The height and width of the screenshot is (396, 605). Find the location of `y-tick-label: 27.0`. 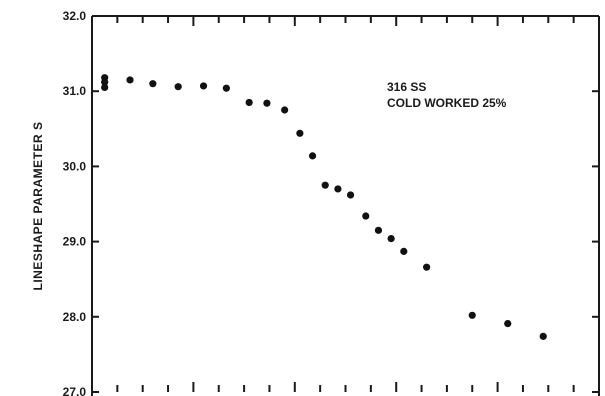

y-tick-label: 27.0 is located at coordinates (75, 390).